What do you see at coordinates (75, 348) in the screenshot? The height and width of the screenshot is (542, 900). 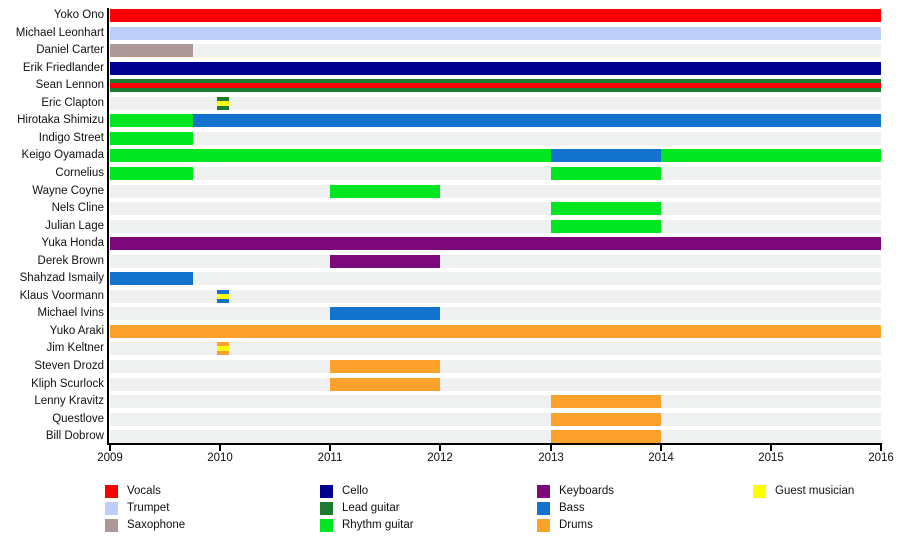 I see `row-label: Jim Keltner` at bounding box center [75, 348].